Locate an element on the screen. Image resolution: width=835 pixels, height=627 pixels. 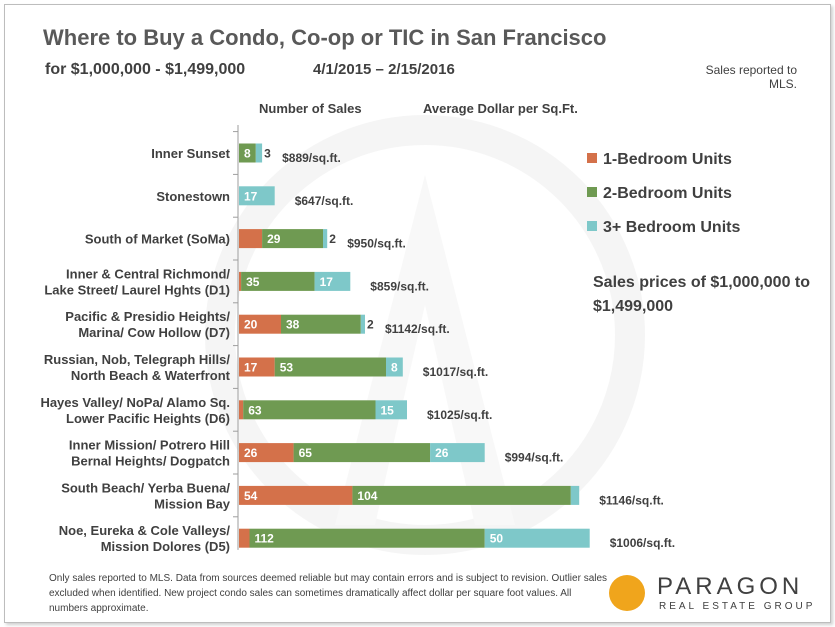
category-label-line: Pacific & Presidio Heights/ is located at coordinates (147, 316).